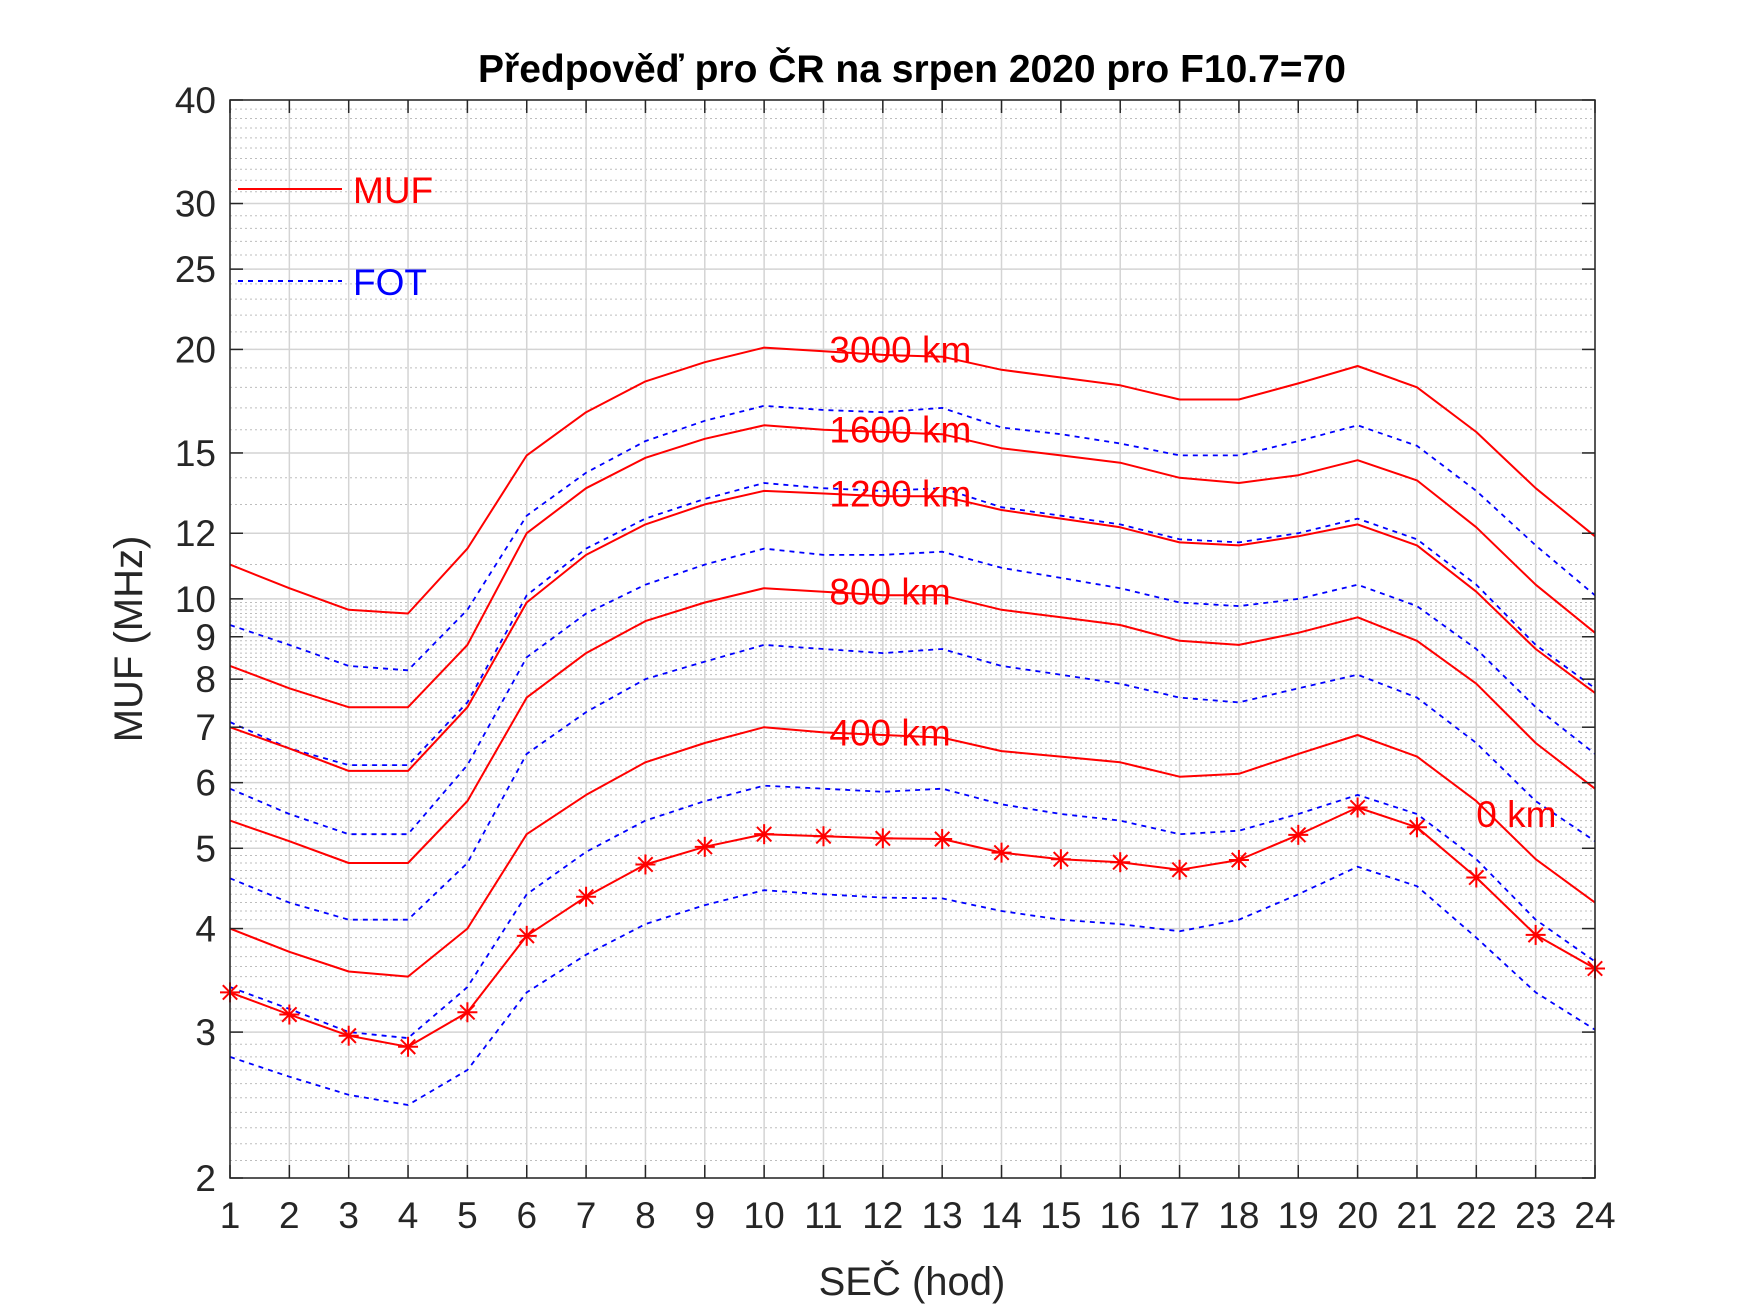 This screenshot has width=1750, height=1313. I want to click on legend-label: FOT, so click(390, 282).